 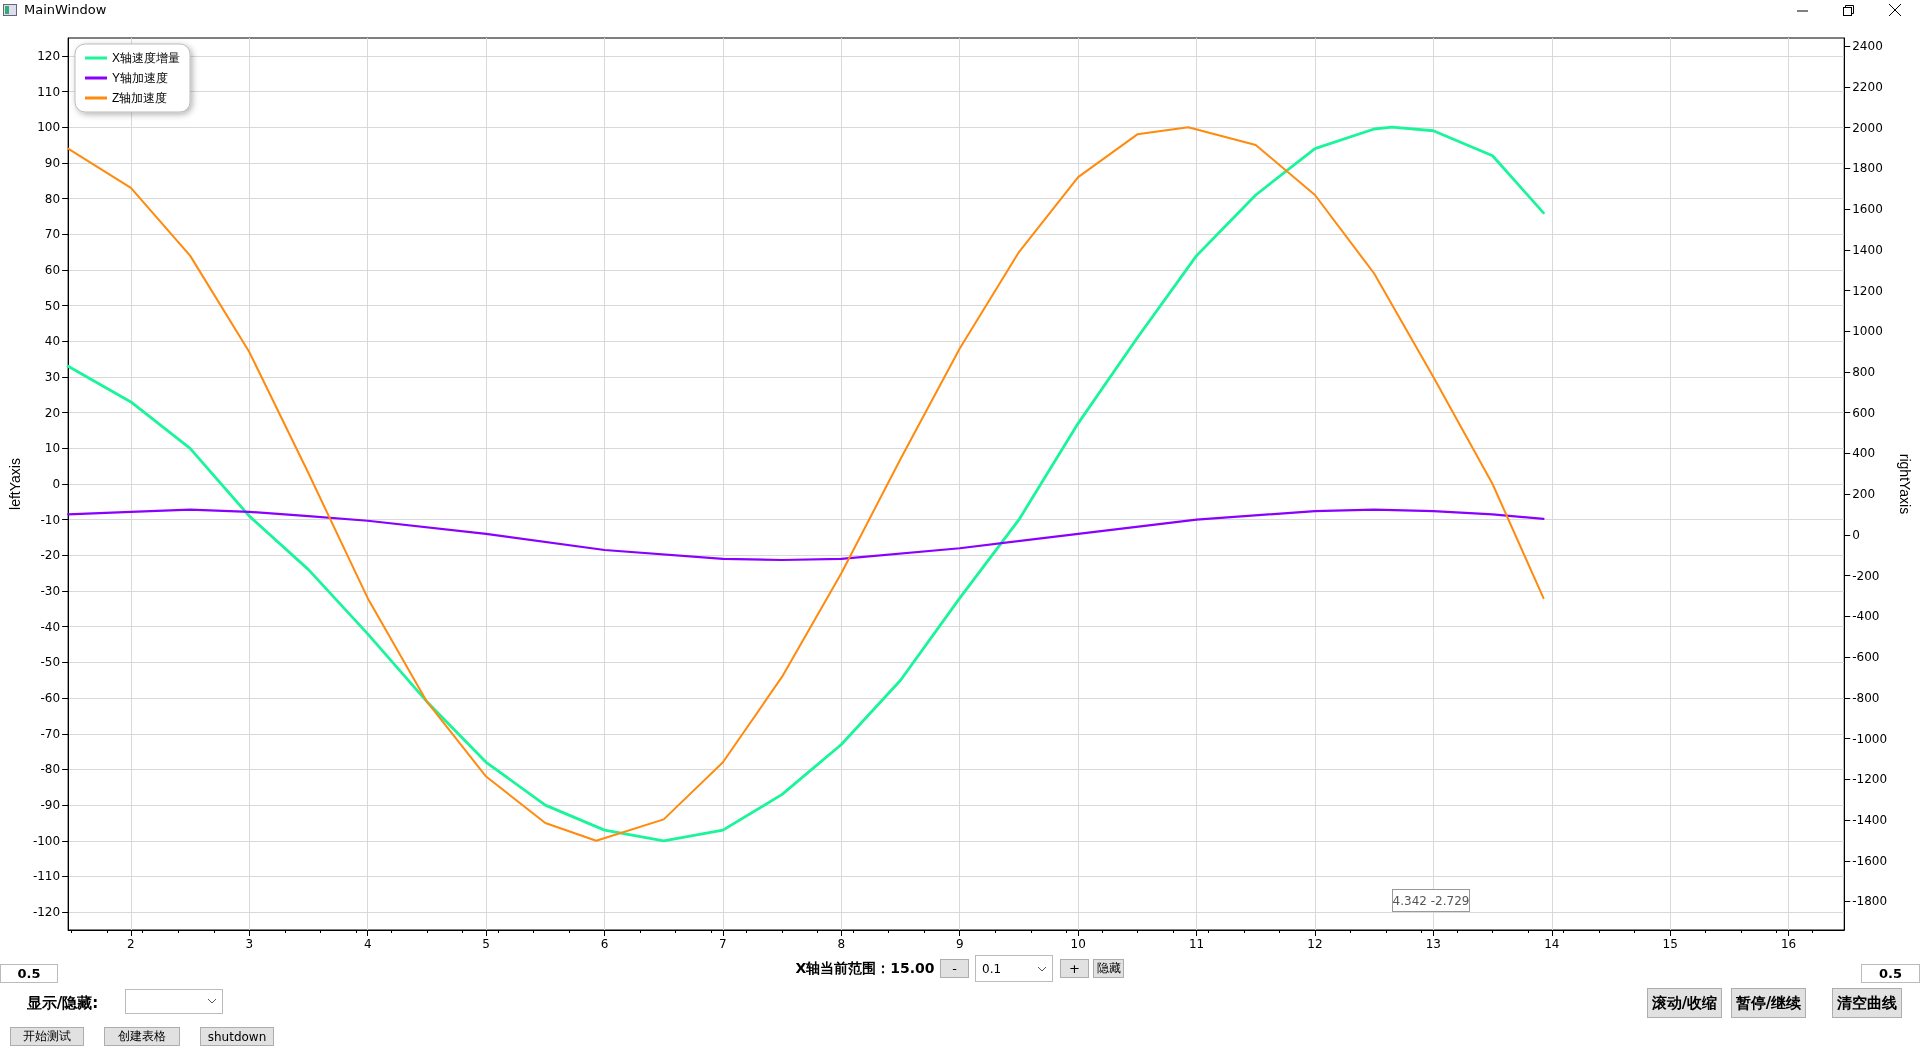 What do you see at coordinates (1768, 1003) in the screenshot?
I see `text: 暂停/继续` at bounding box center [1768, 1003].